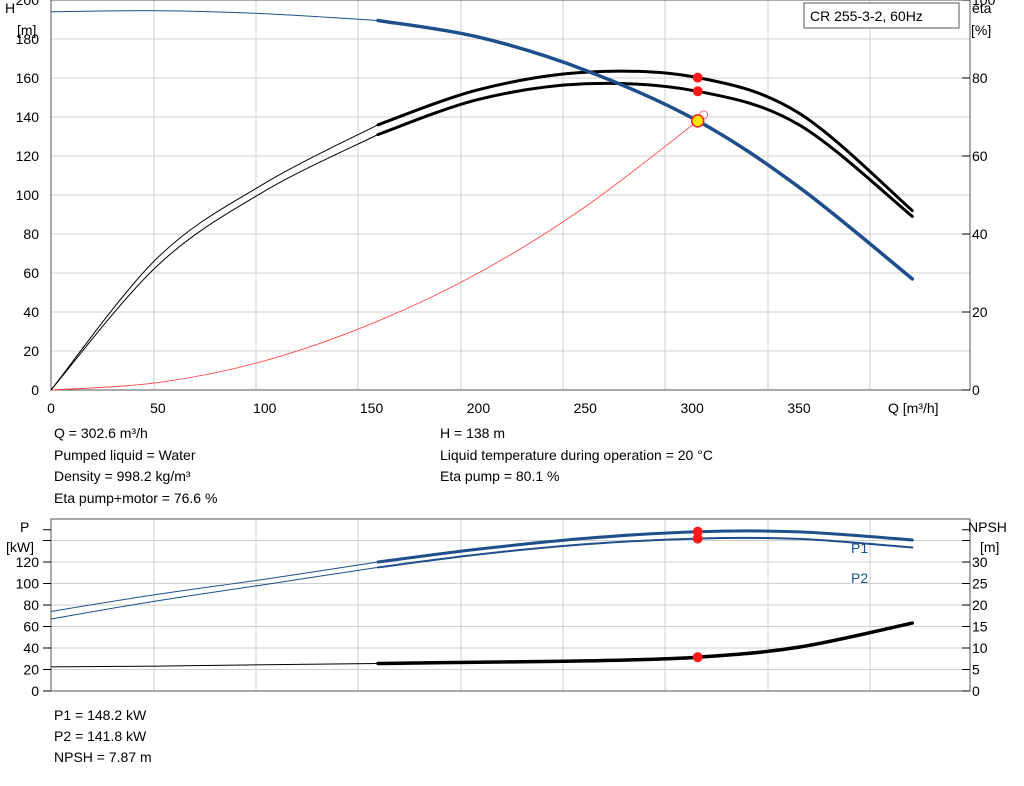  I want to click on eta-pump-operating-point, so click(697, 77).